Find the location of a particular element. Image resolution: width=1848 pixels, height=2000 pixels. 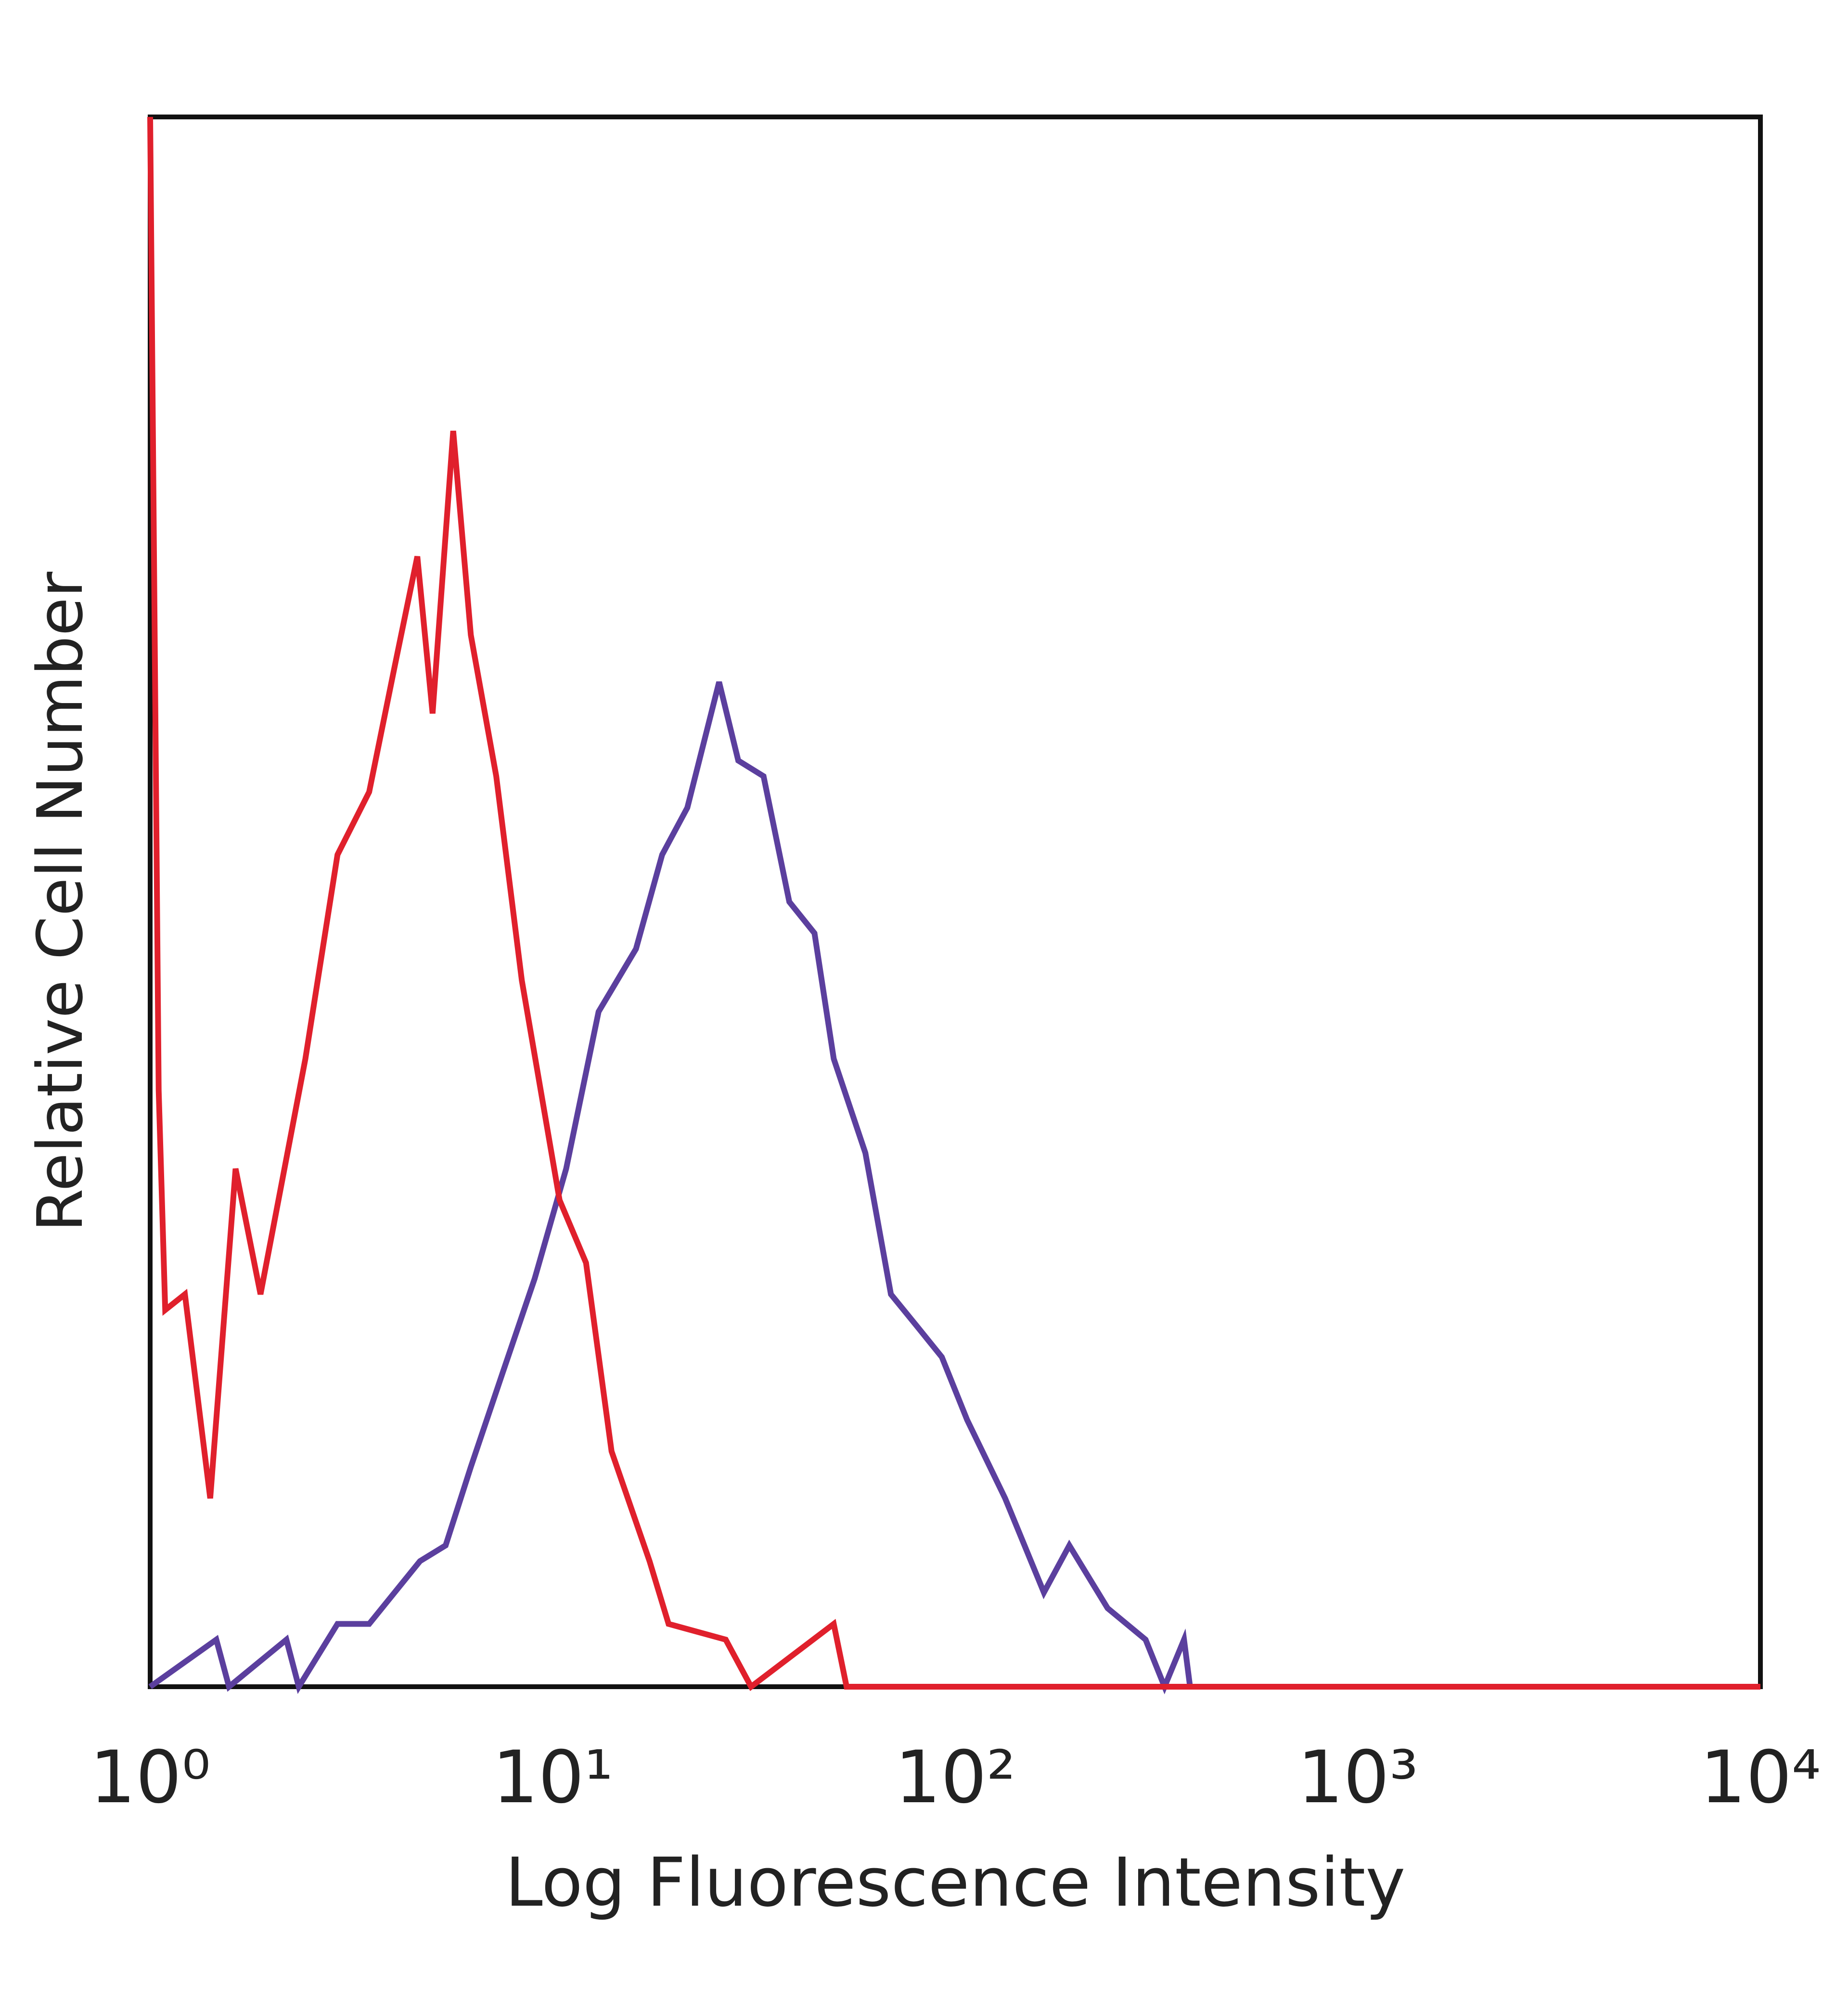

x-tick-label: 10³ is located at coordinates (1357, 1778).